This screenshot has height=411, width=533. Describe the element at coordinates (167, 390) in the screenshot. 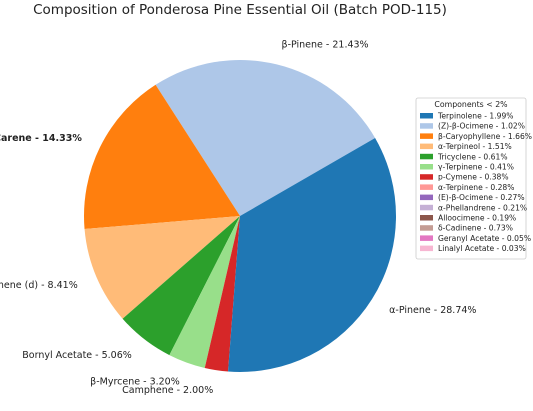

I see `pie-slice-label-5: Camphene - 2.00%` at that location.